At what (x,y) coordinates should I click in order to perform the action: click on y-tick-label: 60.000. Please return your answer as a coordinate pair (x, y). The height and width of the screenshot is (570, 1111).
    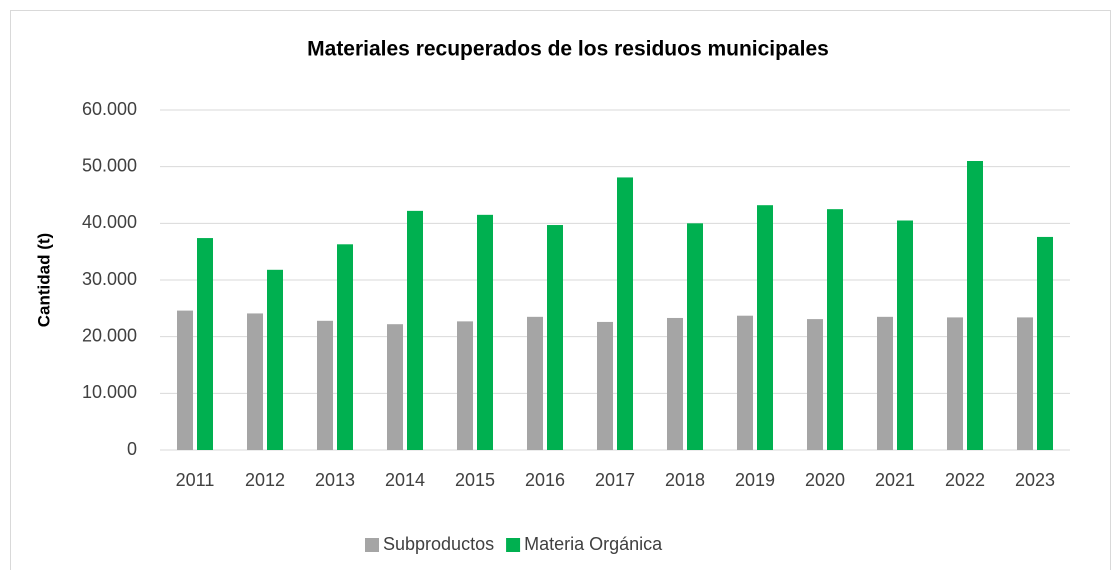
    Looking at the image, I should click on (109, 109).